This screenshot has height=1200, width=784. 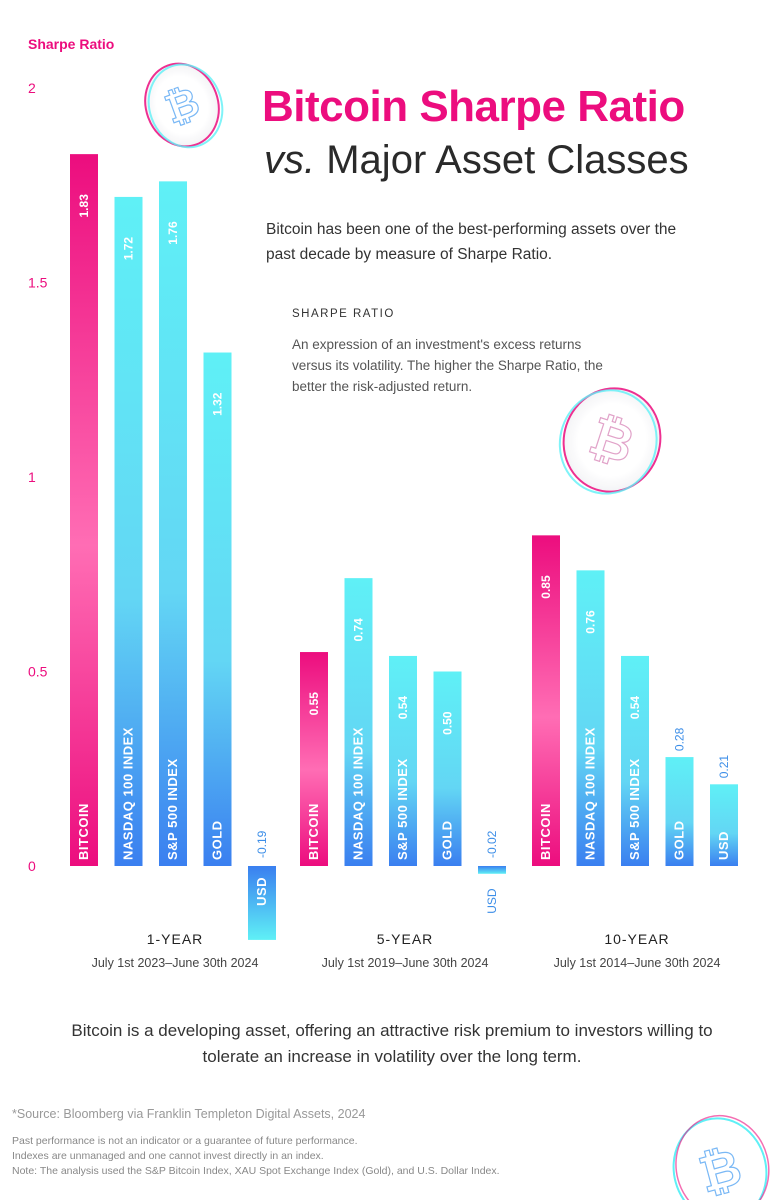 What do you see at coordinates (38, 283) in the screenshot?
I see `y-tick-label: 1.5` at bounding box center [38, 283].